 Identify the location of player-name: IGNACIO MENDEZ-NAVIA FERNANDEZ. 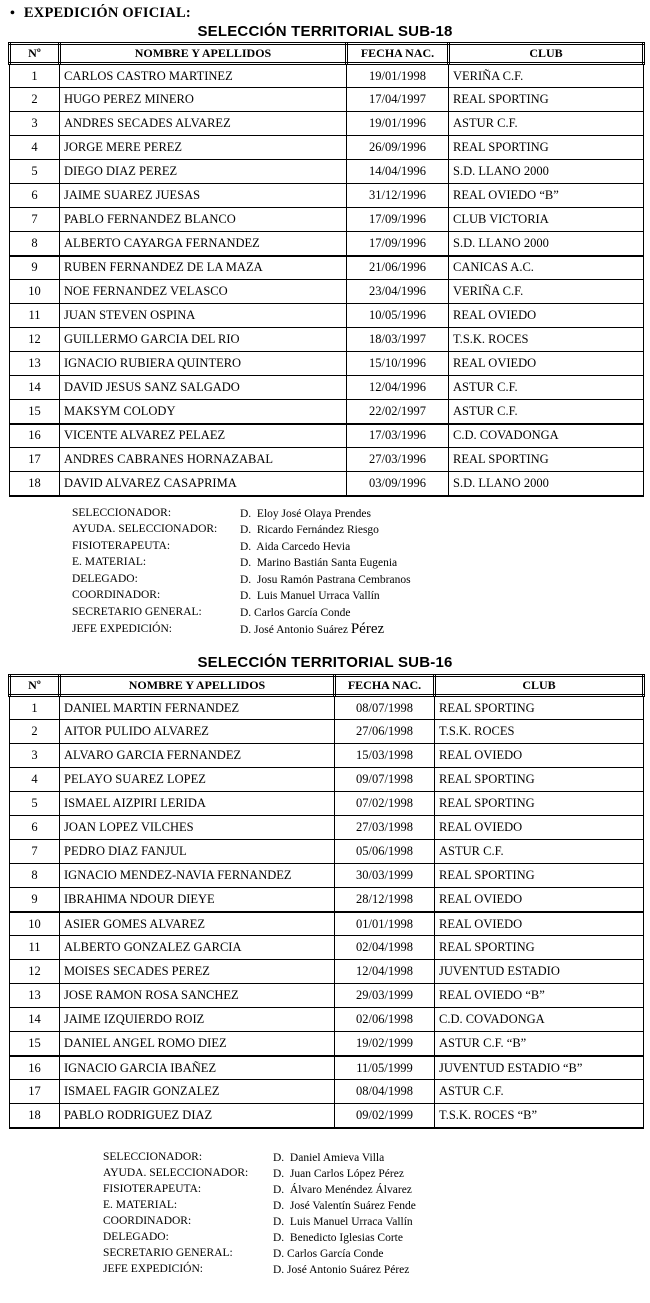
(197, 876).